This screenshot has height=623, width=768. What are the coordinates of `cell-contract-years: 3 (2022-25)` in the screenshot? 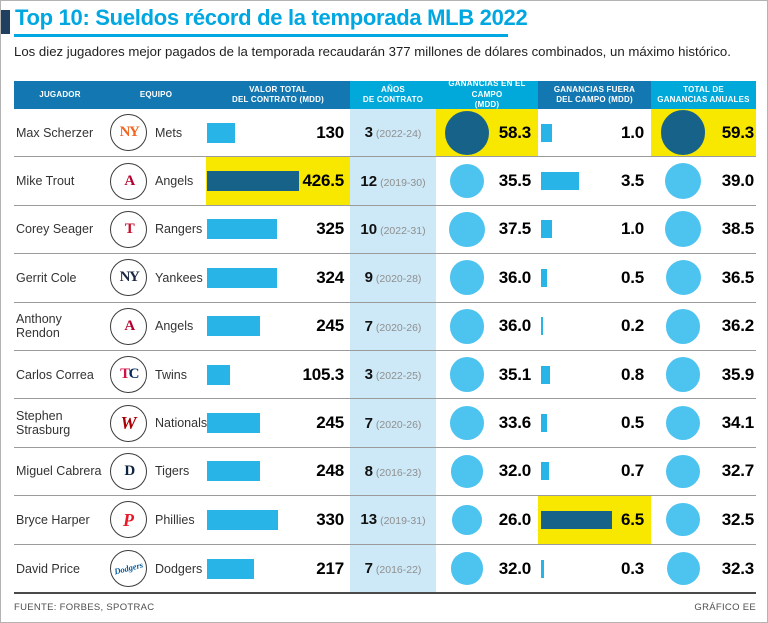 It's located at (393, 374).